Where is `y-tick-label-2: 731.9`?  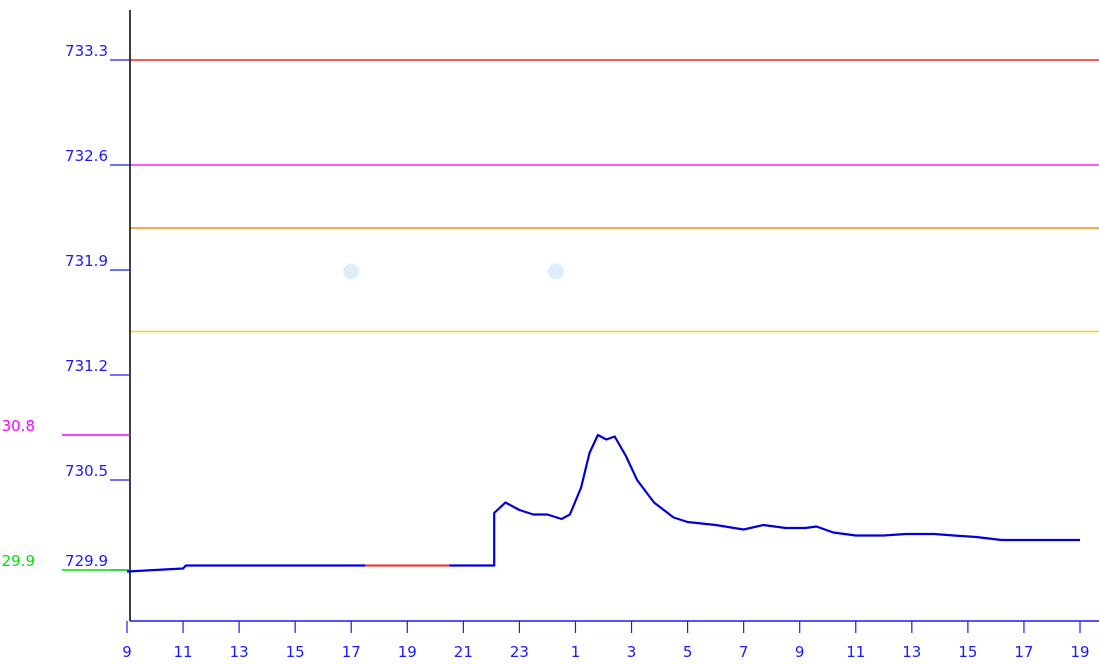
y-tick-label-2: 731.9 is located at coordinates (86, 261).